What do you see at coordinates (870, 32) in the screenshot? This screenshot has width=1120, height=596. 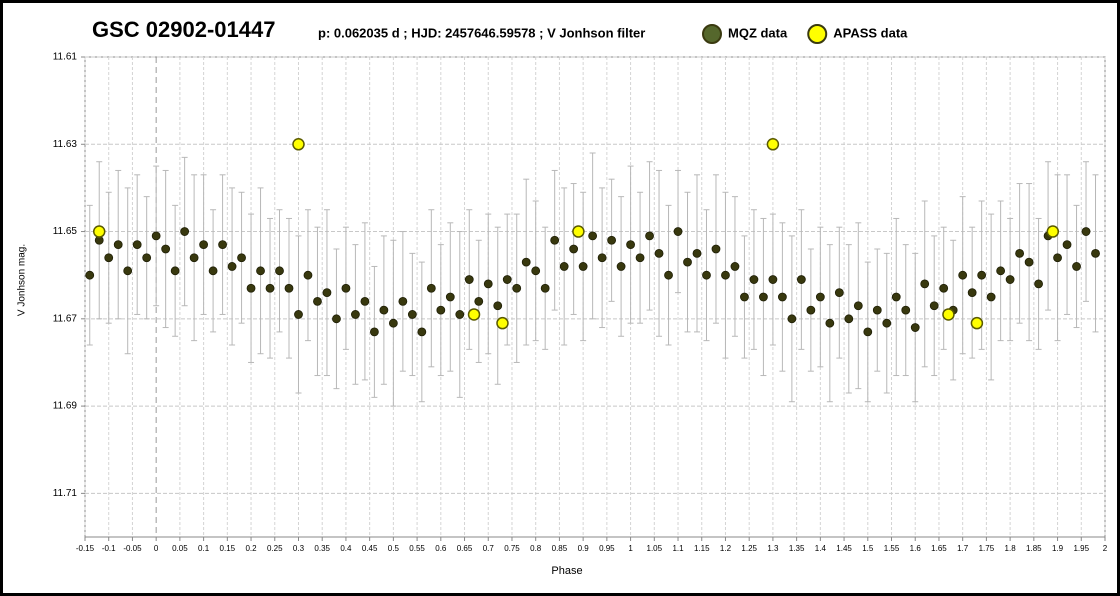 I see `legend-label: APASS data` at bounding box center [870, 32].